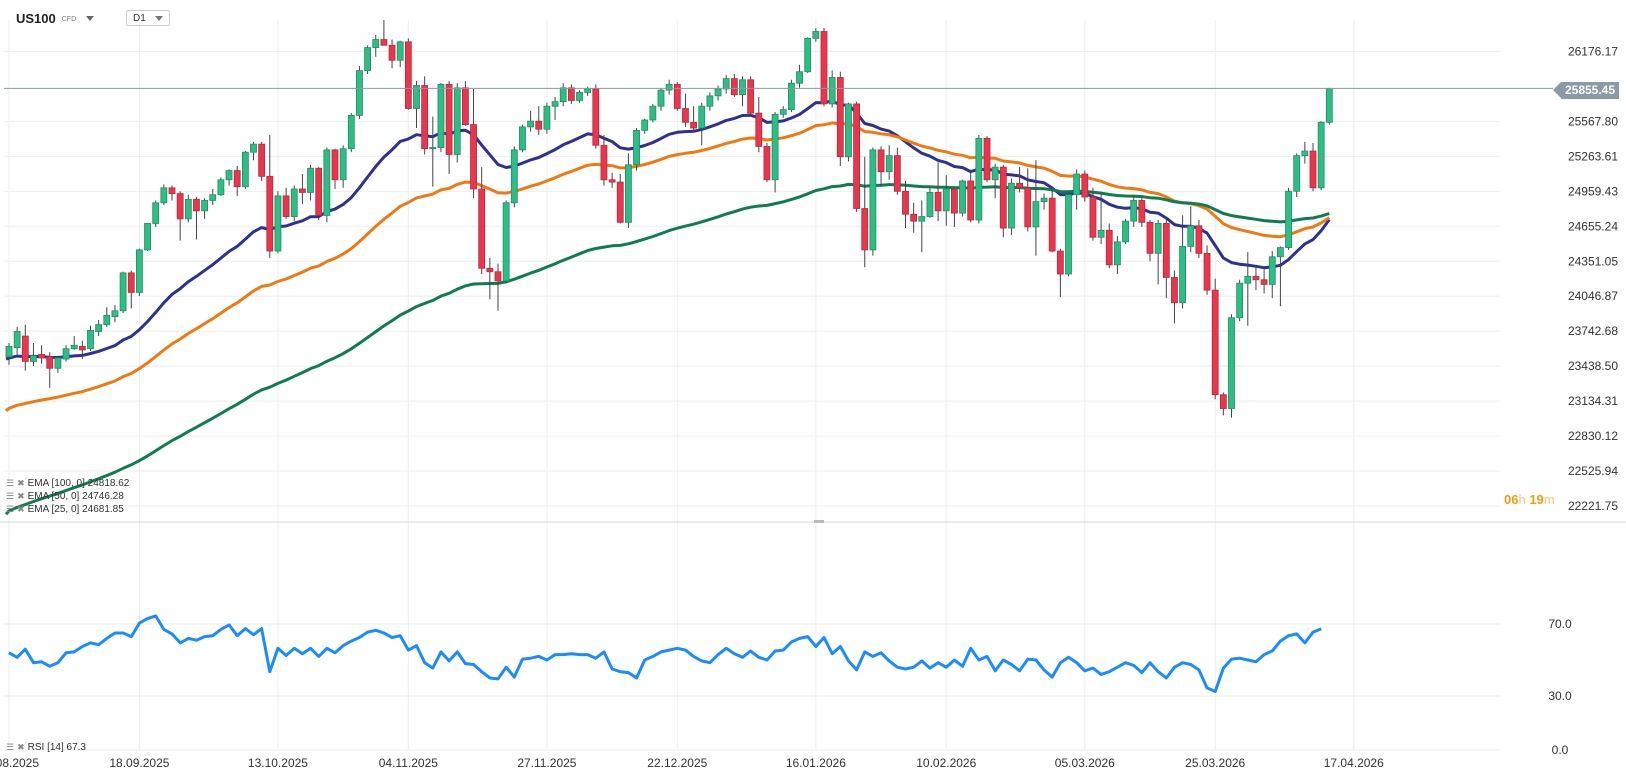  What do you see at coordinates (1593, 51) in the screenshot?
I see `price-tick-label: 26176.17` at bounding box center [1593, 51].